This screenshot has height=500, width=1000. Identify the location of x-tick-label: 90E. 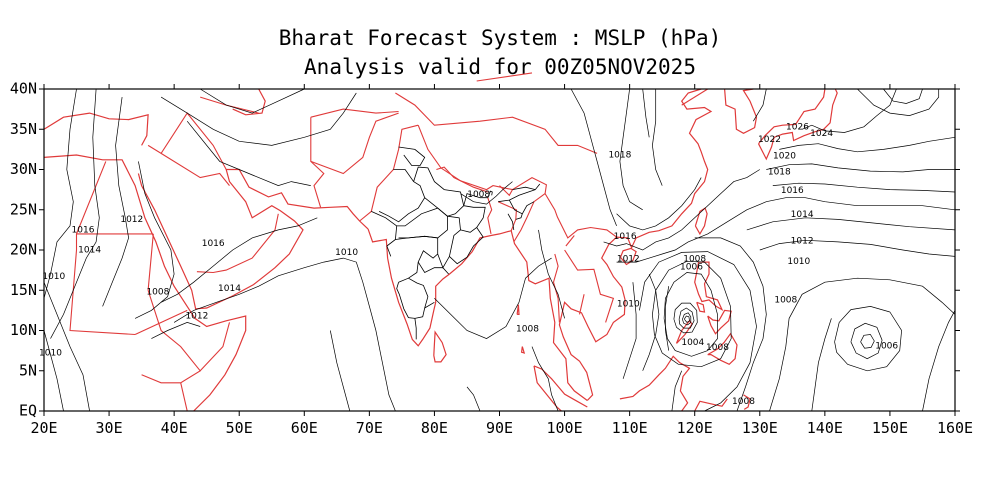
(499, 428).